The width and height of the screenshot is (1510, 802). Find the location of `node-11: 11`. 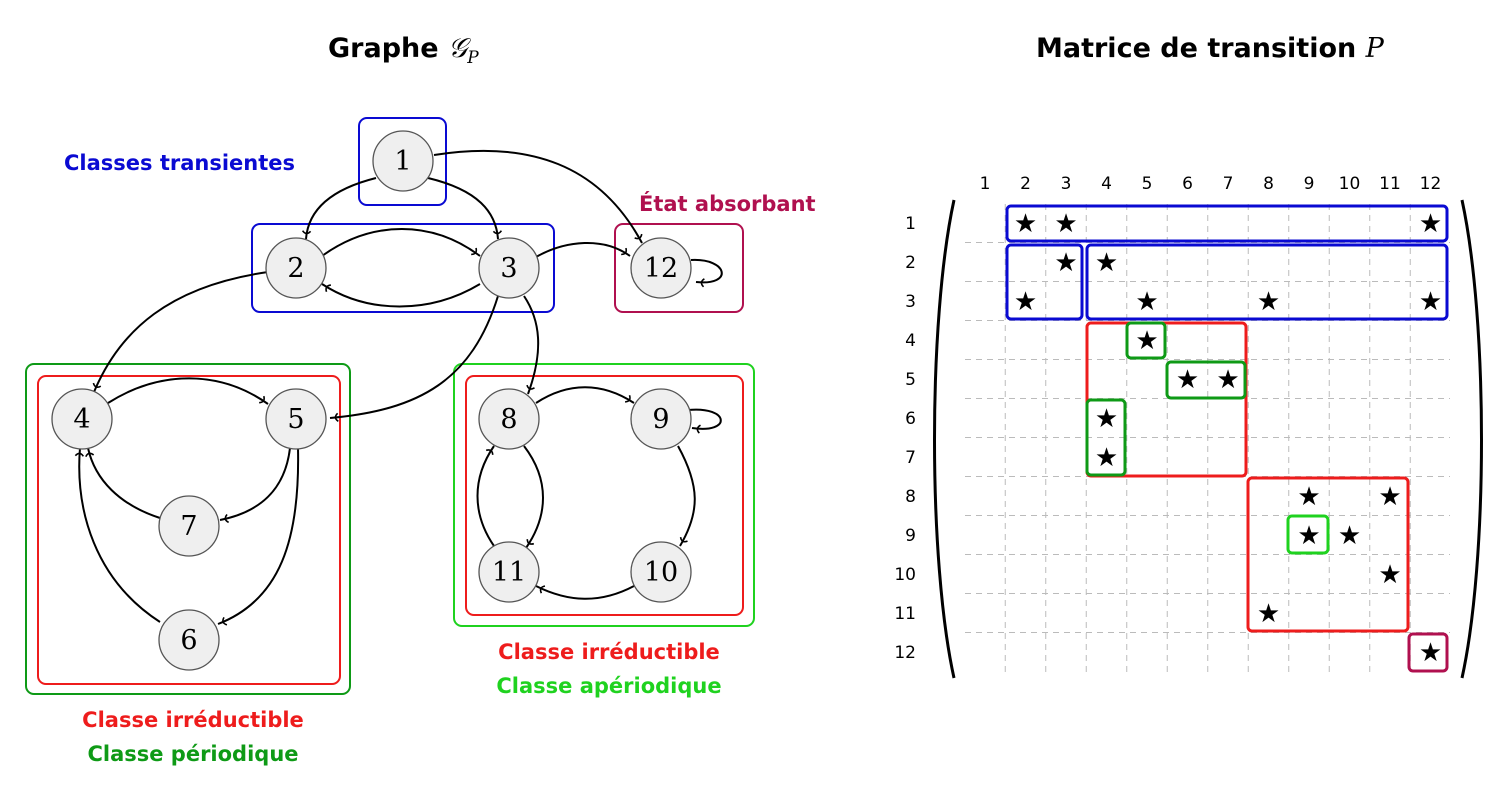

node-11: 11 is located at coordinates (509, 572).